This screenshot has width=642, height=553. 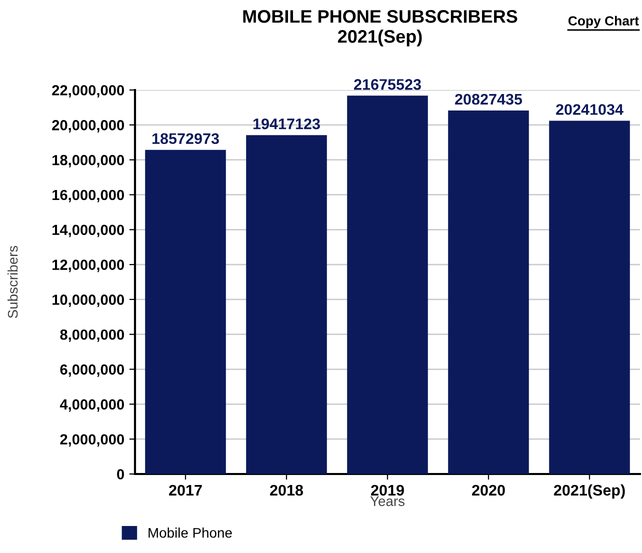 I want to click on y-tick-label: 12,000,000, so click(x=88, y=266).